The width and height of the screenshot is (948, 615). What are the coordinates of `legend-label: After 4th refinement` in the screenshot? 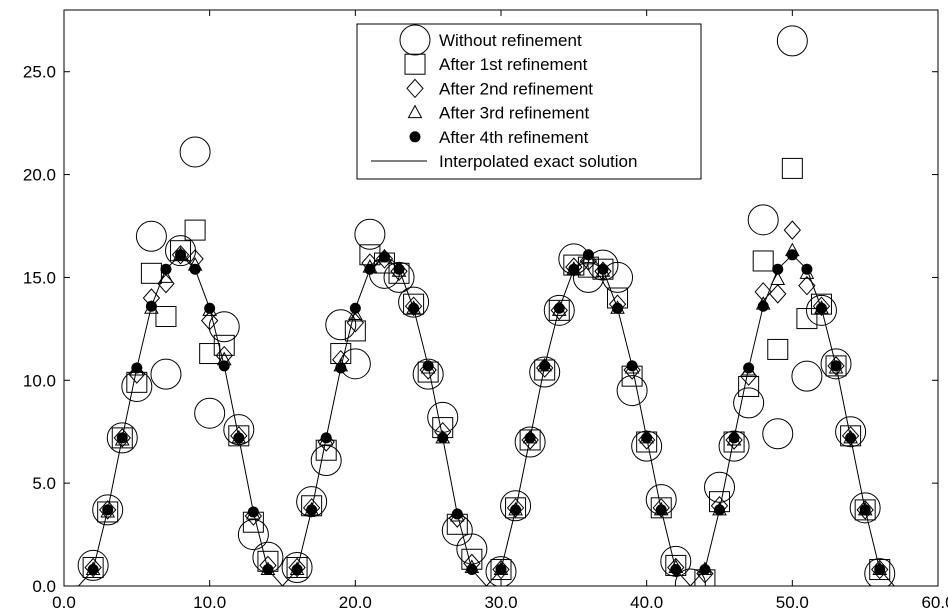 It's located at (514, 137).